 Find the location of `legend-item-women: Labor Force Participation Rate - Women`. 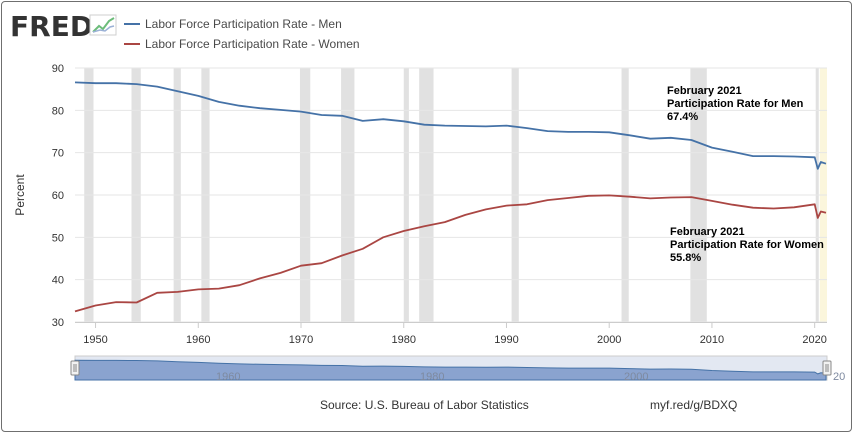

legend-item-women: Labor Force Participation Rate - Women is located at coordinates (242, 44).